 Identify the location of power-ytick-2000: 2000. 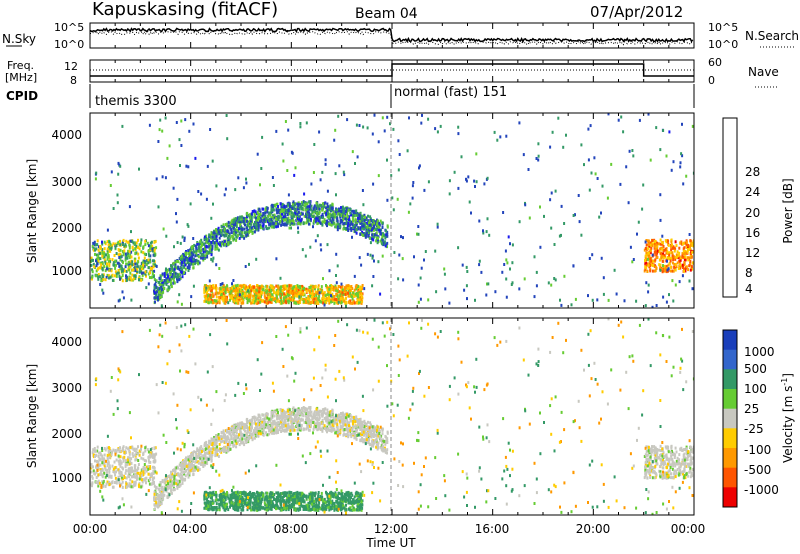
(66, 228).